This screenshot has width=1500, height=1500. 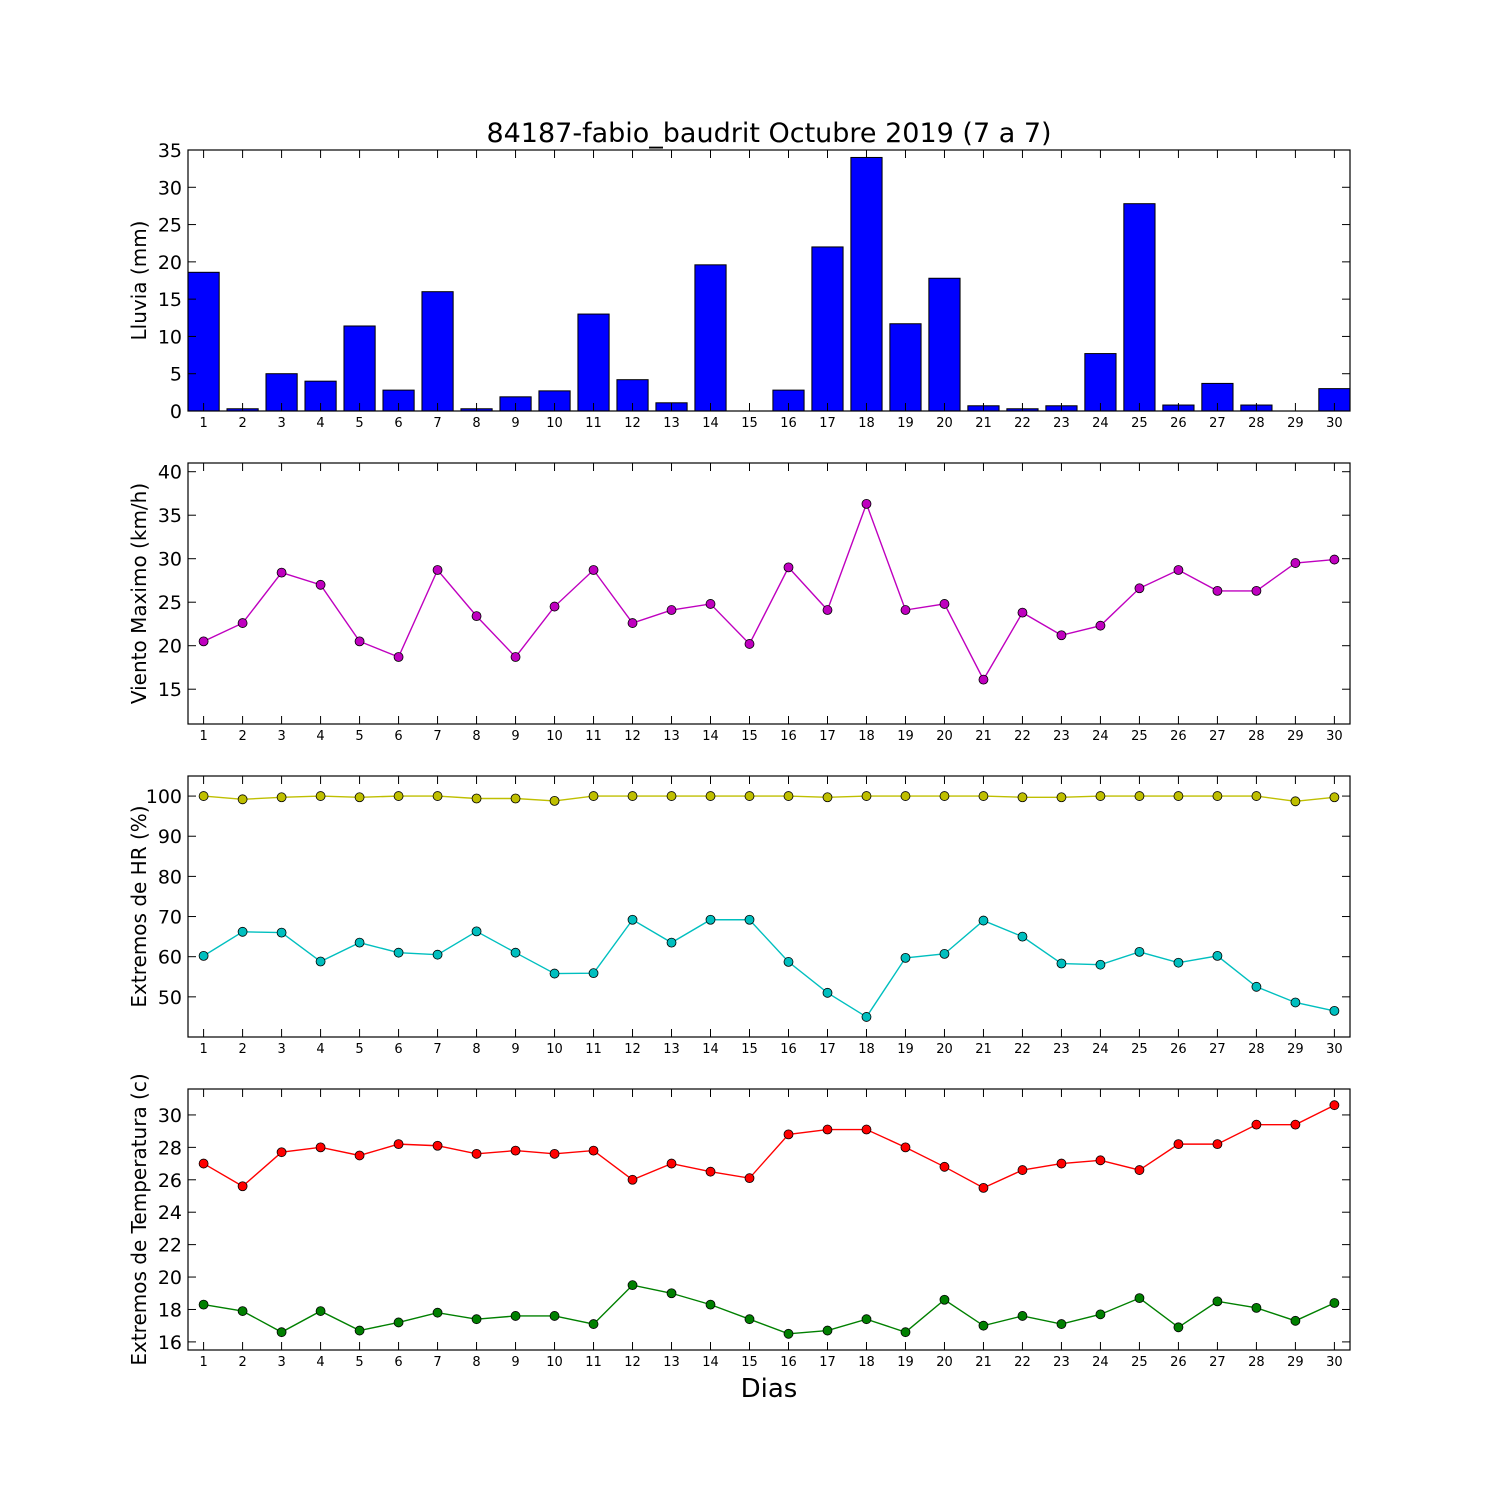 What do you see at coordinates (632, 1049) in the screenshot?
I see `x-tick-label: 12` at bounding box center [632, 1049].